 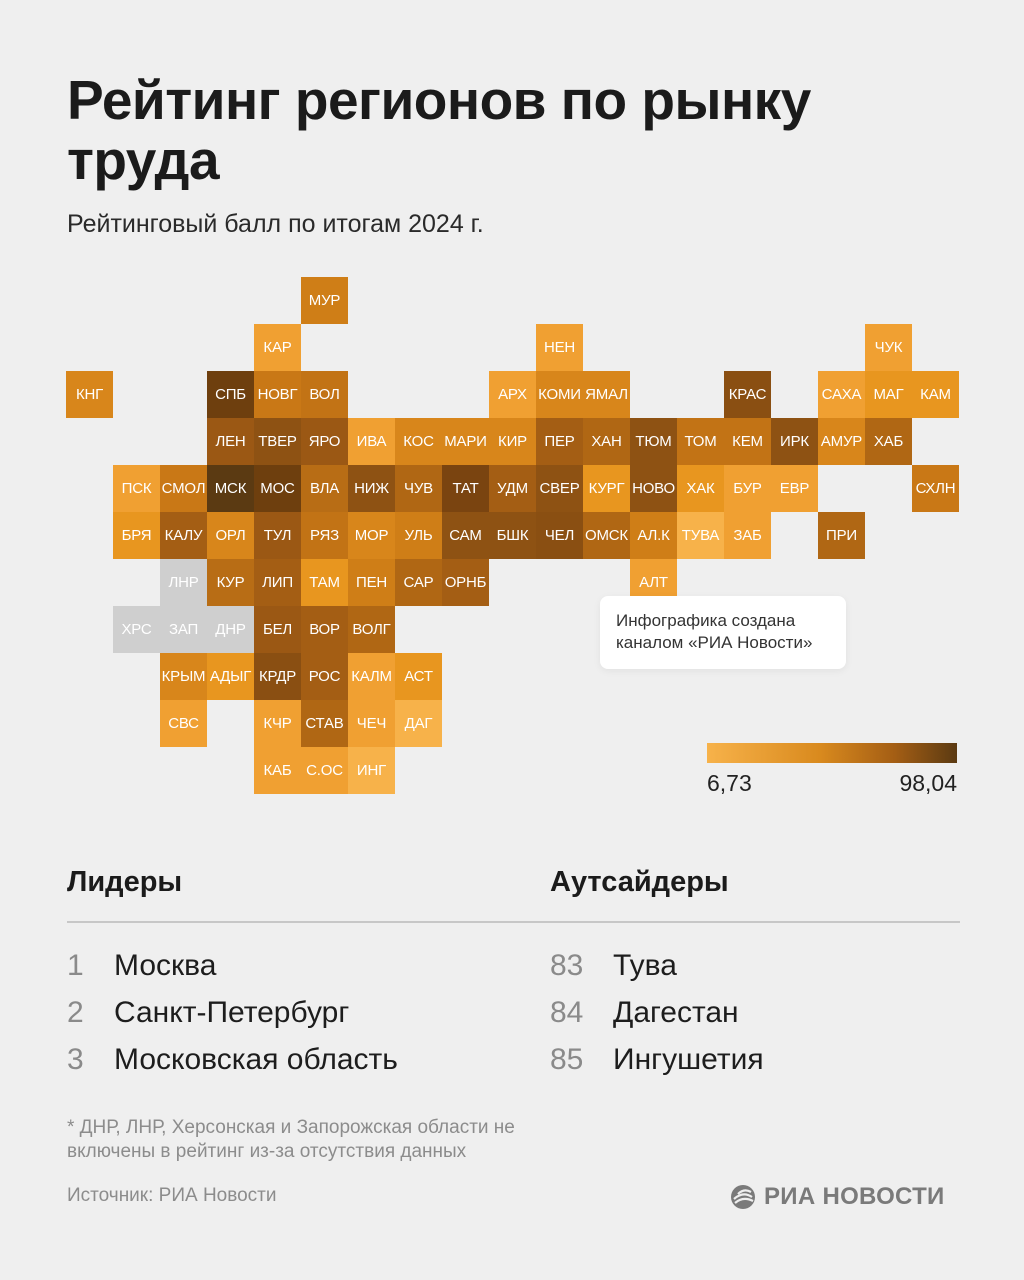 I want to click on region-tile-кем: КЕМ, so click(x=747, y=441).